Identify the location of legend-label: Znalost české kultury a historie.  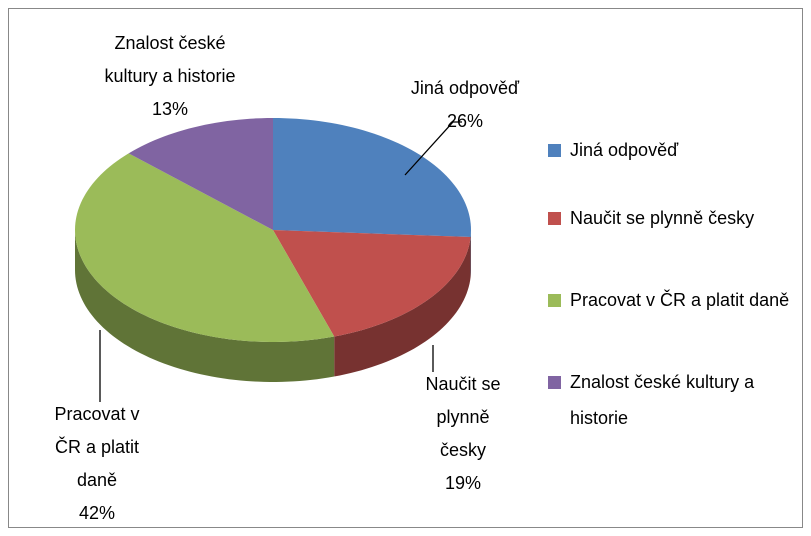
(662, 400).